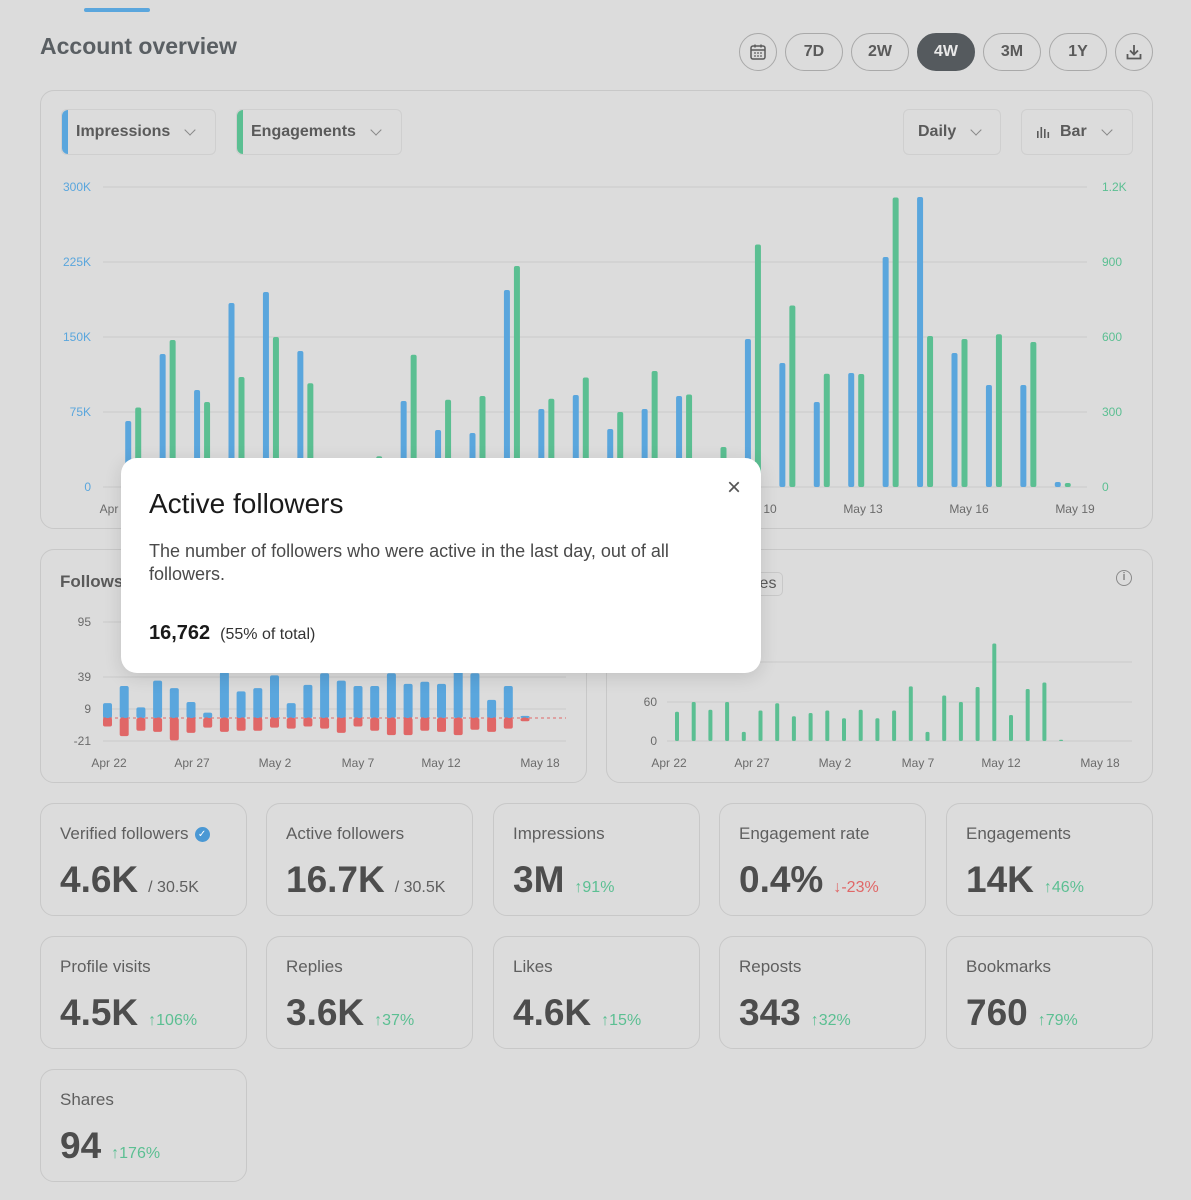 The height and width of the screenshot is (1200, 1191). I want to click on stat-card-replies: Replies 3.6K ↑37%, so click(369, 992).